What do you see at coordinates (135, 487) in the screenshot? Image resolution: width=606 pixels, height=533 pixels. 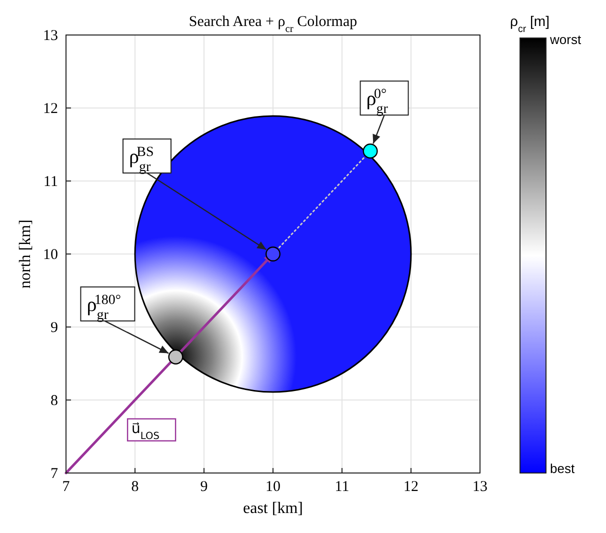 I see `x-tick-label: 8` at bounding box center [135, 487].